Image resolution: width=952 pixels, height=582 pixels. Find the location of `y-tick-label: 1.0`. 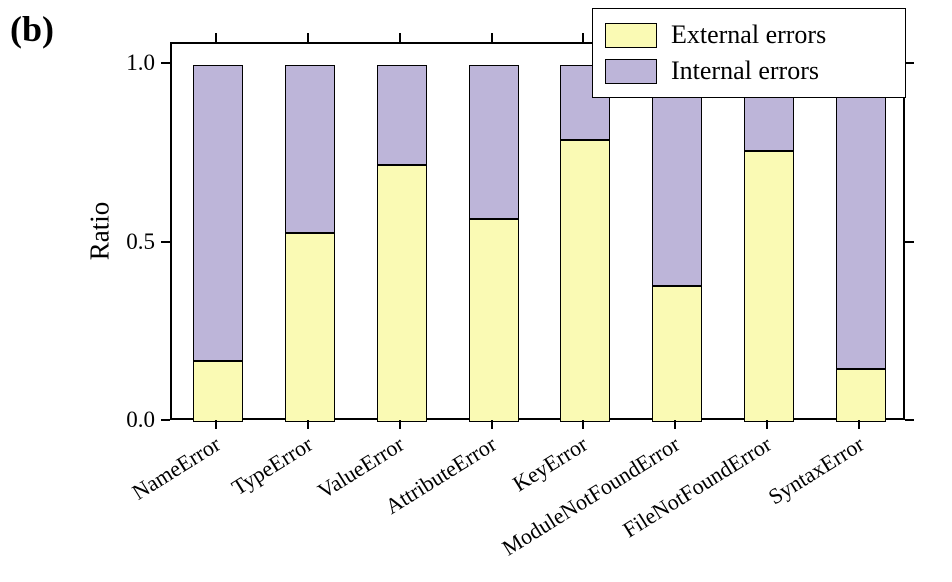

y-tick-label: 1.0 is located at coordinates (140, 63).